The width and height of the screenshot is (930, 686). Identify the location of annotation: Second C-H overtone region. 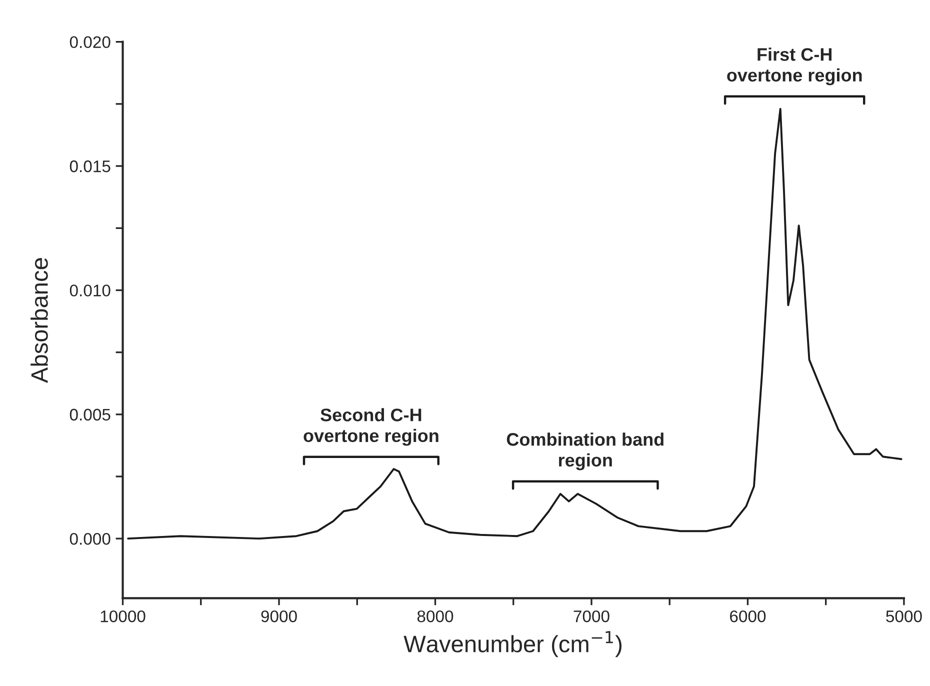
(371, 427).